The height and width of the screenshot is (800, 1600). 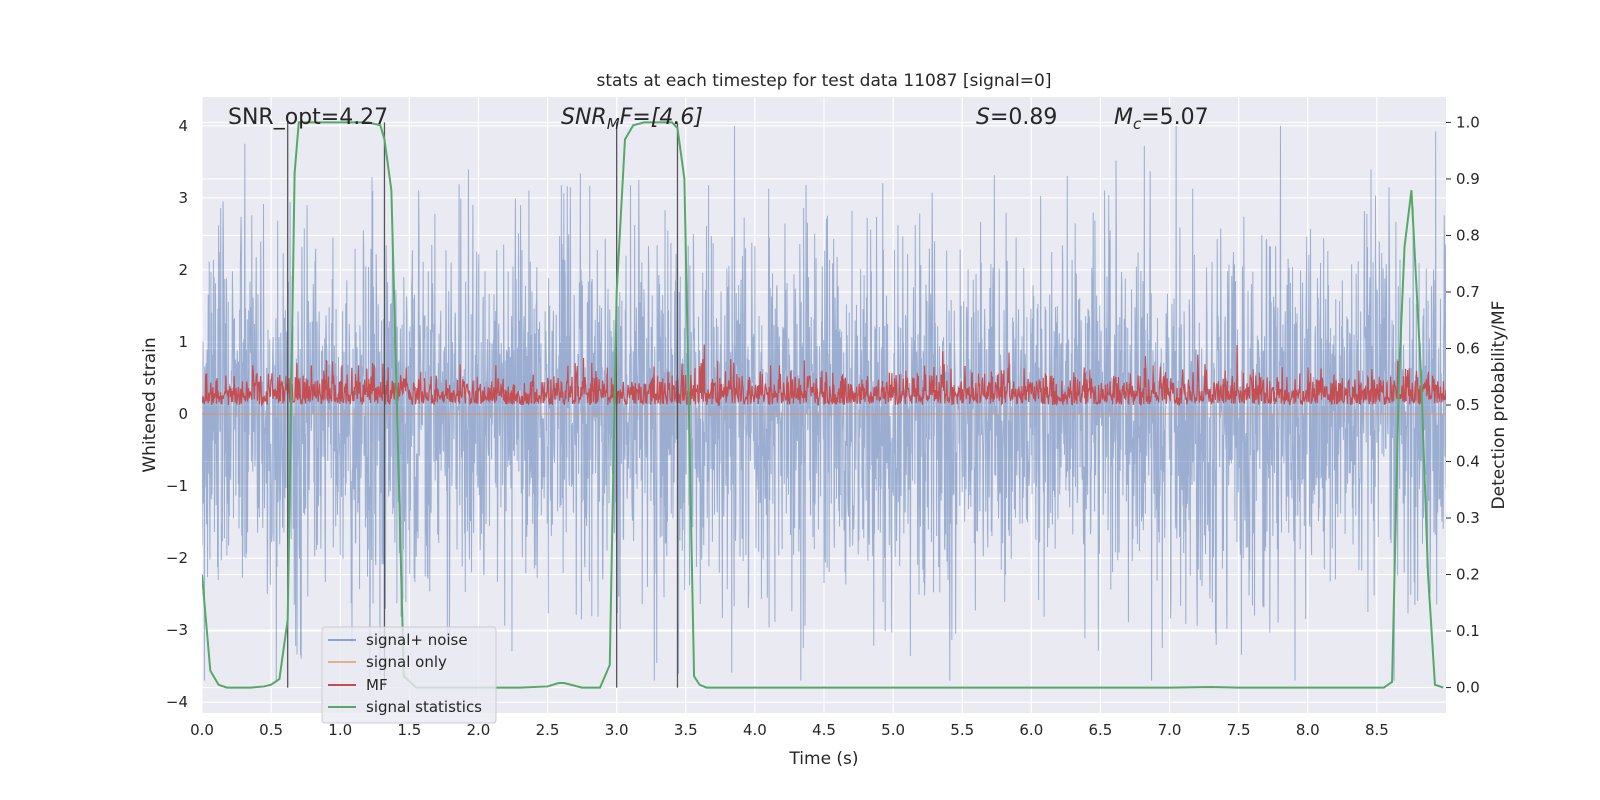 I want to click on x-tick-label: 0.5, so click(x=271, y=730).